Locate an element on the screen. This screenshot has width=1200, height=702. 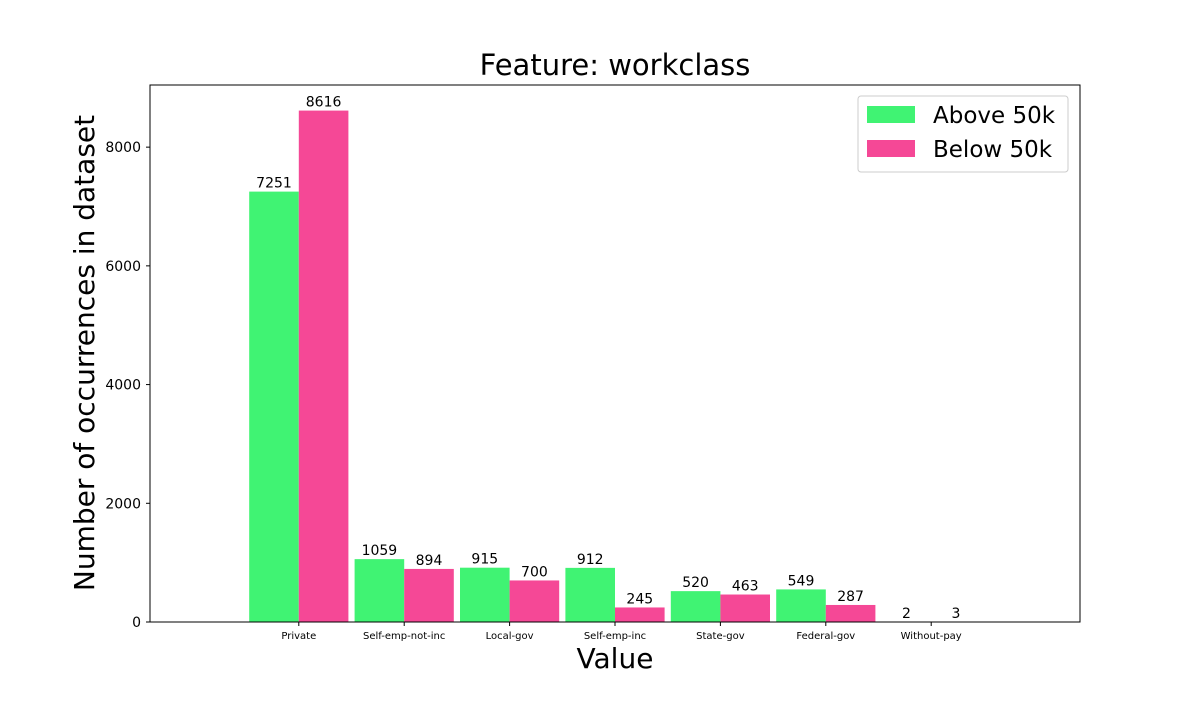
x-tick-label: Self-emp-not-inc is located at coordinates (404, 636).